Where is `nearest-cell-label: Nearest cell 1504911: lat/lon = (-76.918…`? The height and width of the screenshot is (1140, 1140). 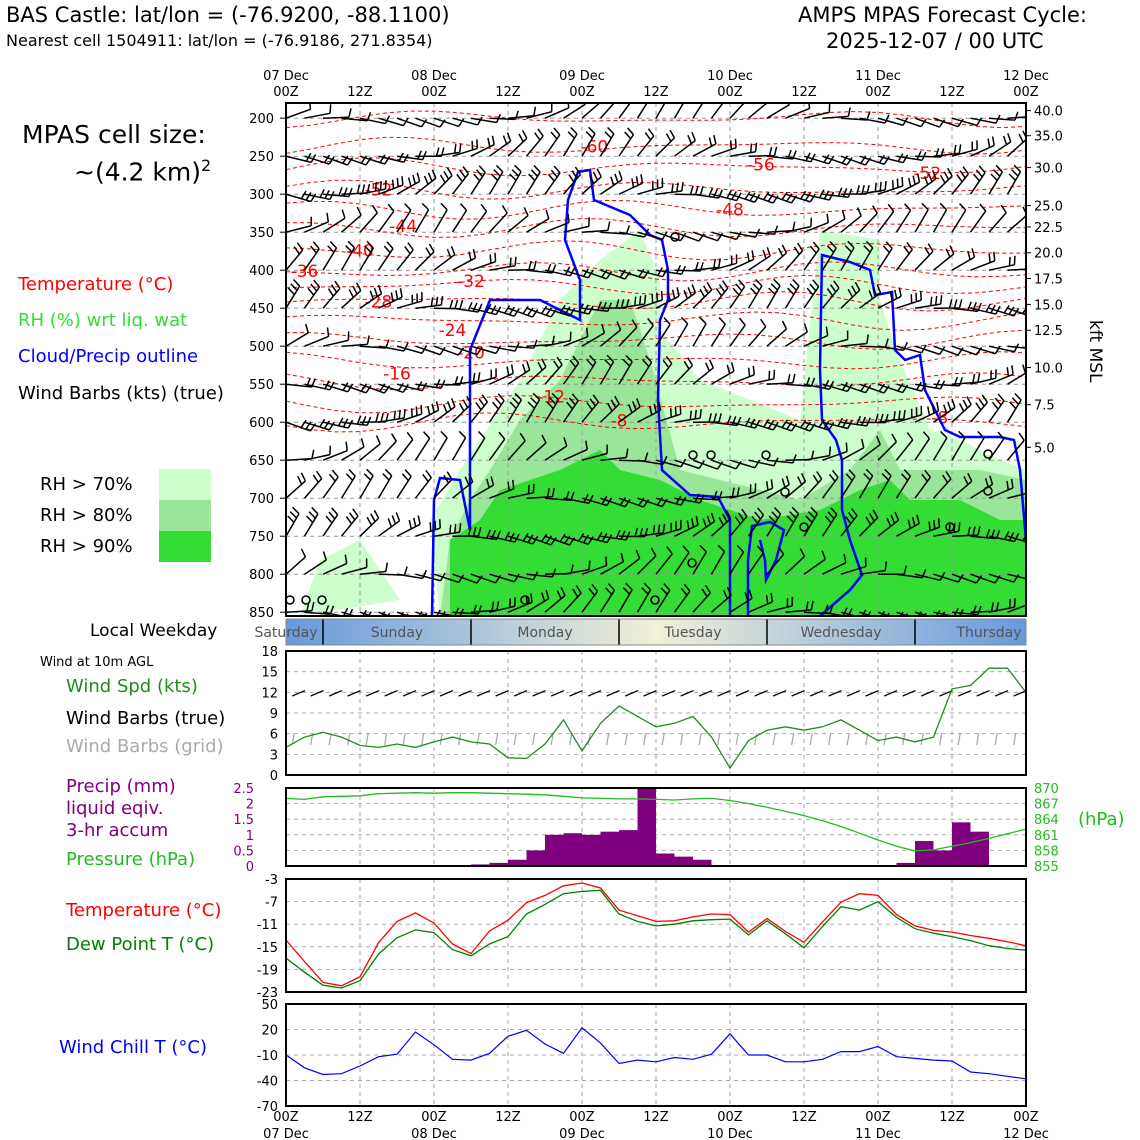 nearest-cell-label: Nearest cell 1504911: lat/lon = (-76.918… is located at coordinates (219, 40).